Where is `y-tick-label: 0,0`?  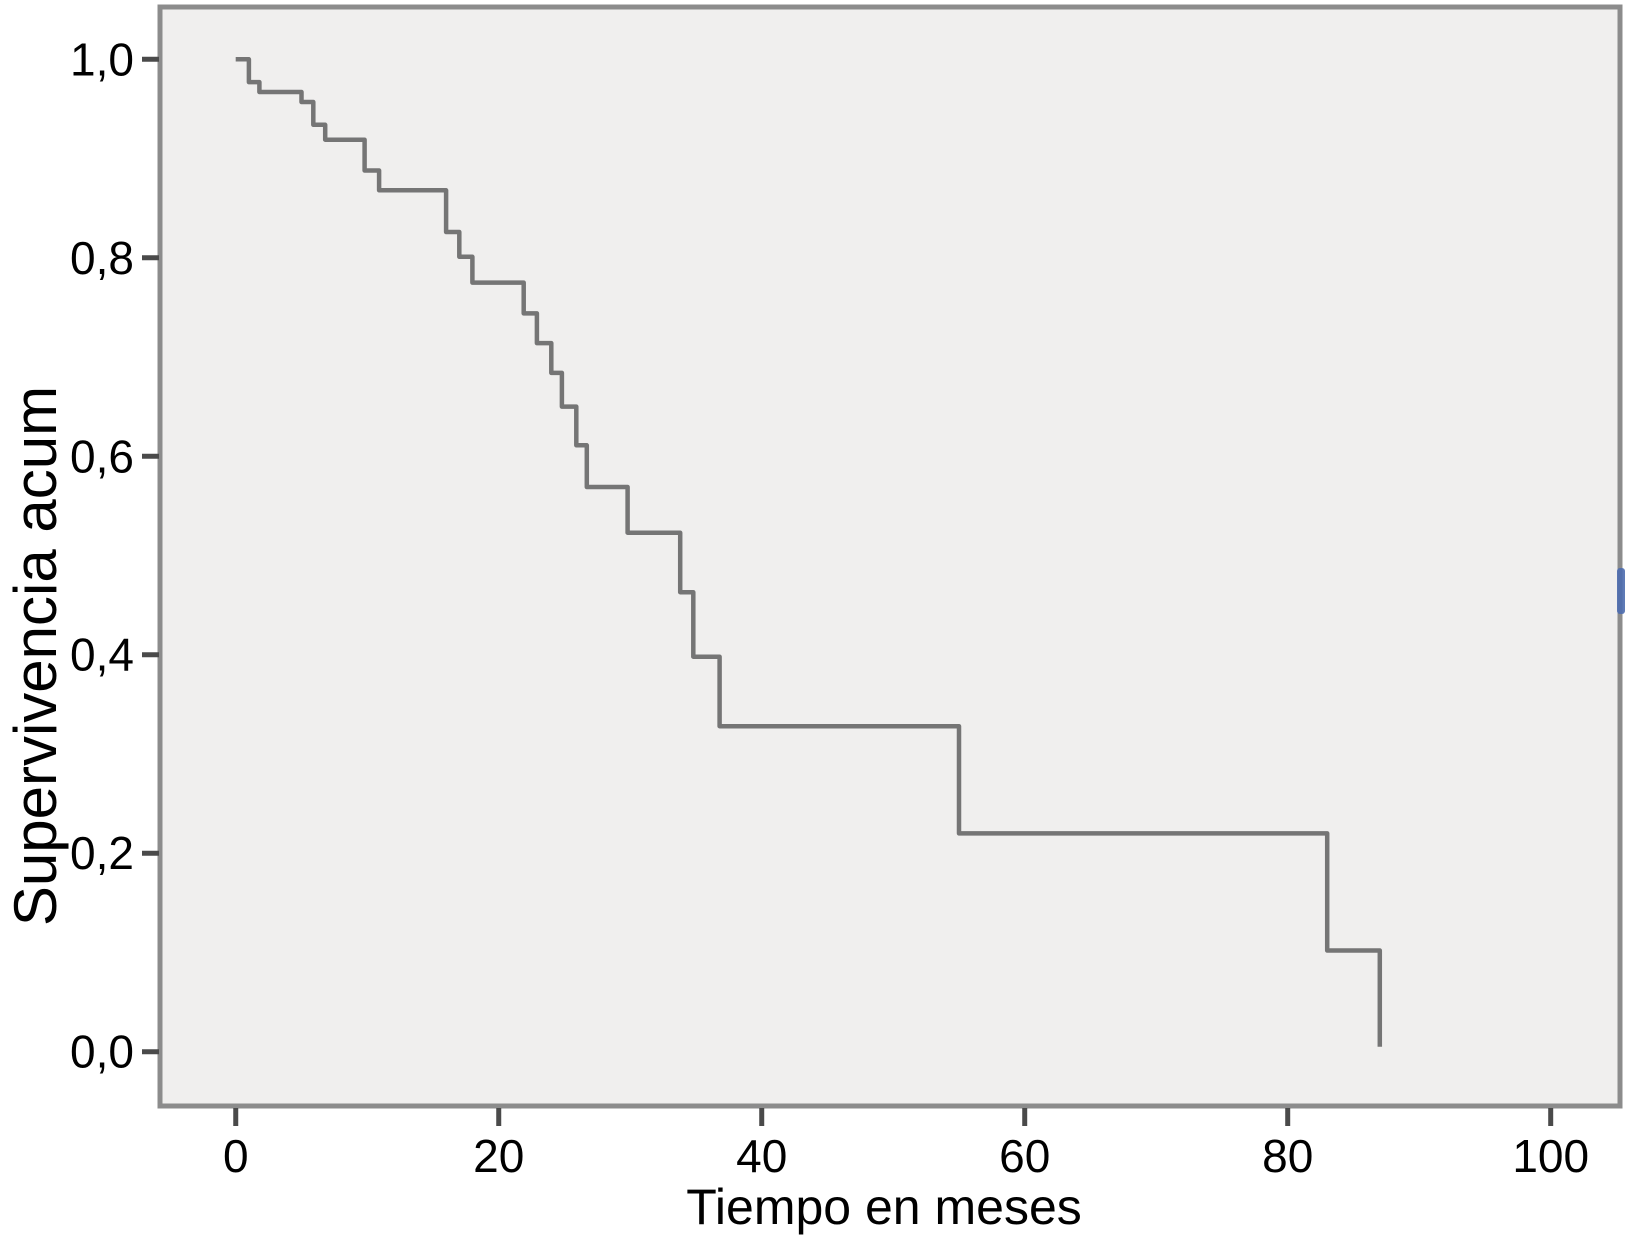
y-tick-label: 0,0 is located at coordinates (102, 1052).